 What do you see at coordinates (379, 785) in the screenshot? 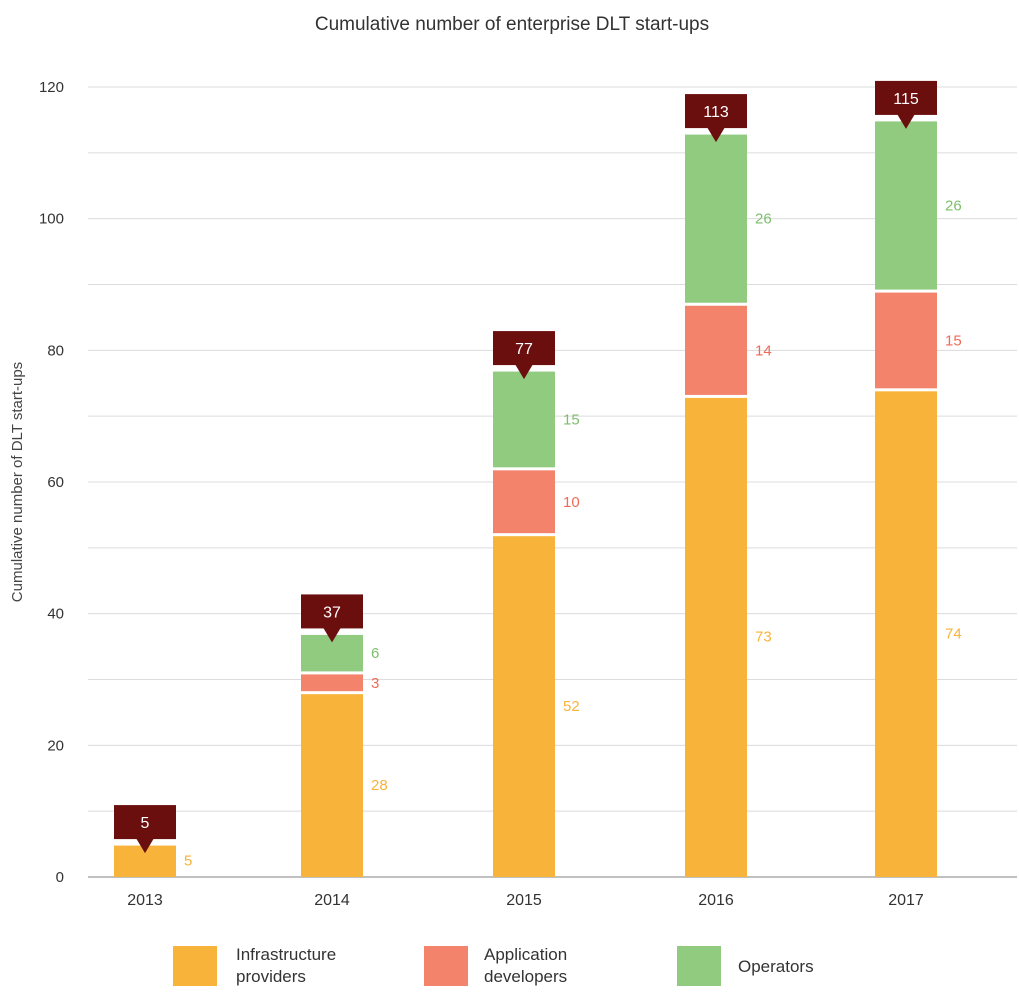
I see `segment-value-label: 28` at bounding box center [379, 785].